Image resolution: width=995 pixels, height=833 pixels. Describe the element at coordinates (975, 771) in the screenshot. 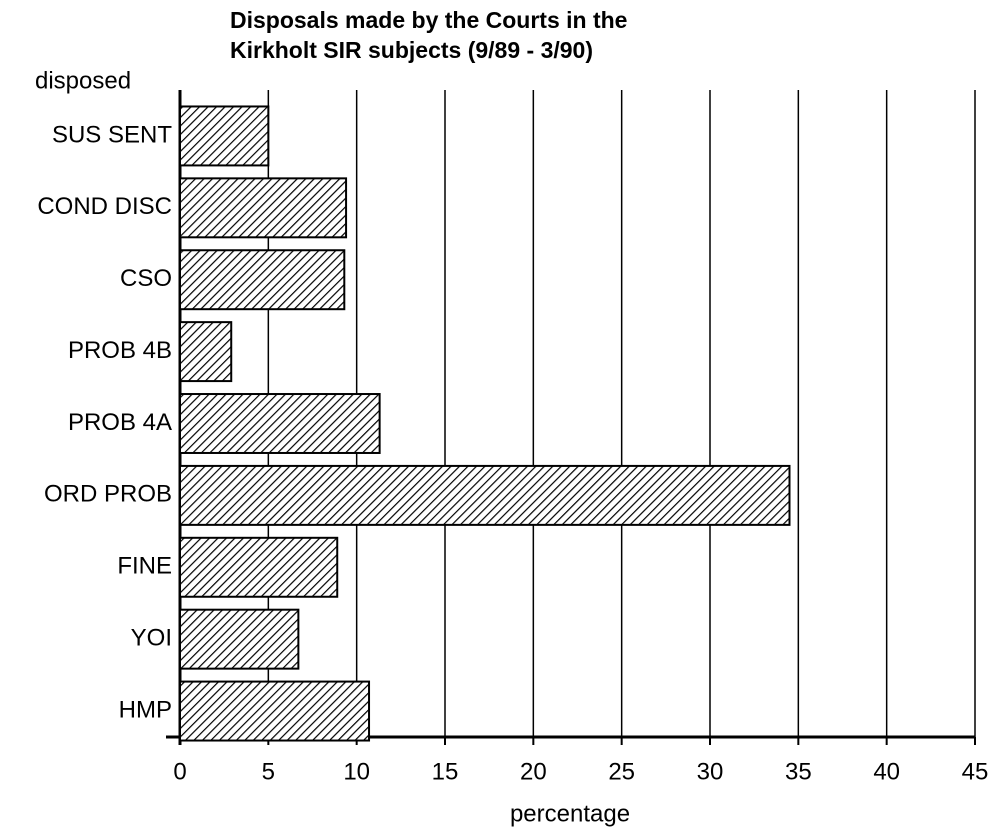

I see `x-tick-label: 45` at that location.